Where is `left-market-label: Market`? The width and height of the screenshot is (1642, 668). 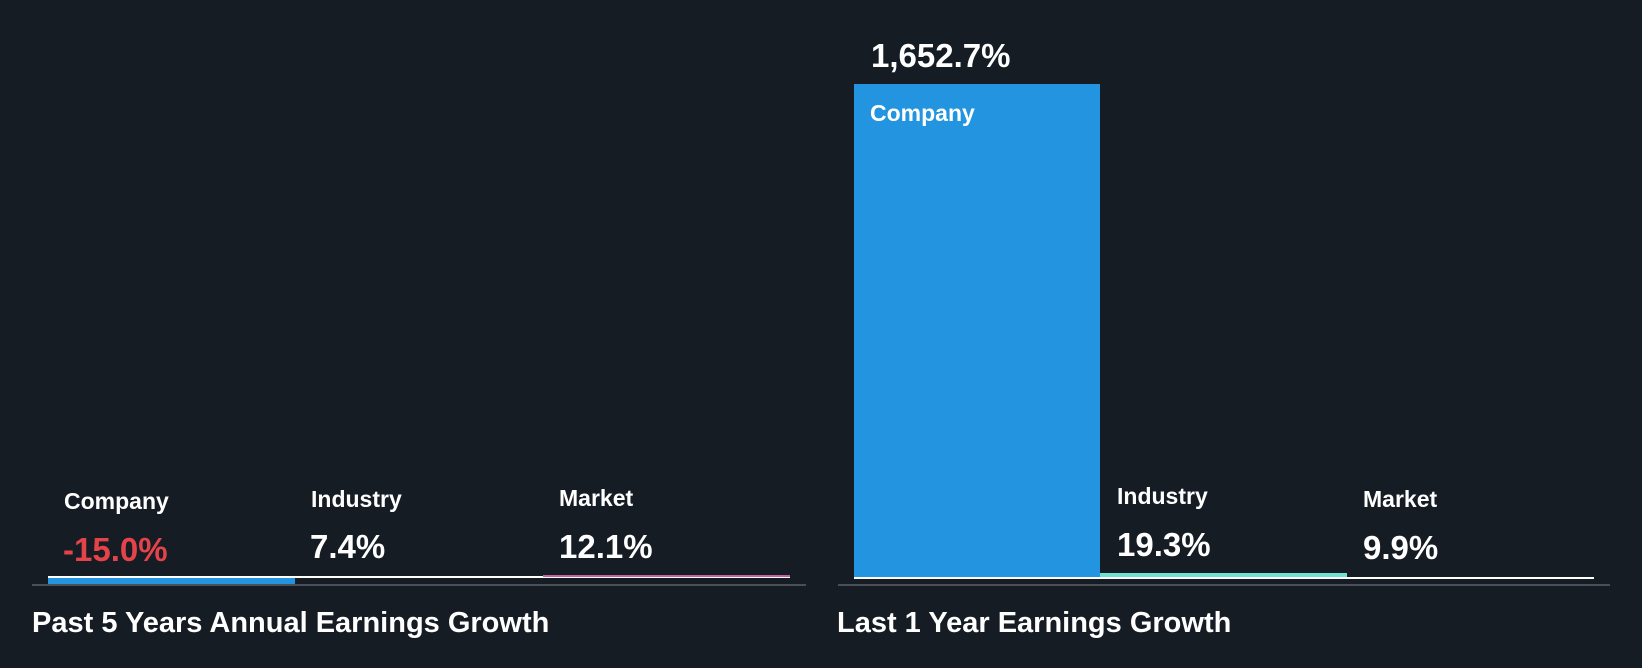 left-market-label: Market is located at coordinates (596, 498).